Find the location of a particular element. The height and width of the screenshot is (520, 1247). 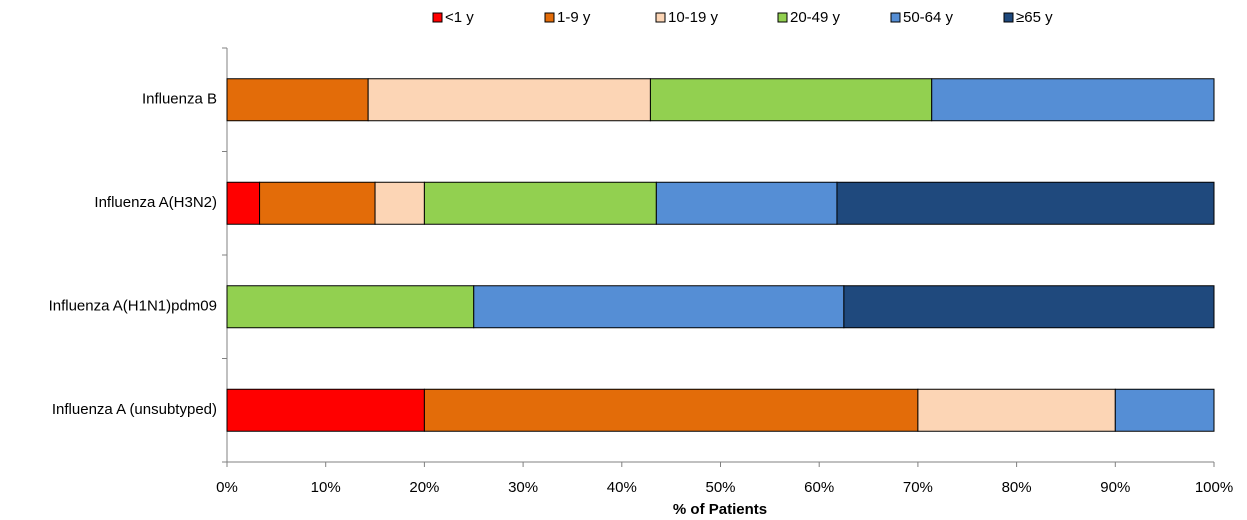

x-tick-label: 70% is located at coordinates (918, 487).